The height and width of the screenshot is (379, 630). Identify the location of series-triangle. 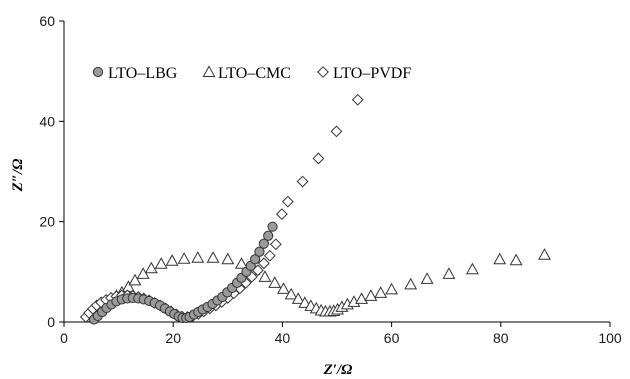
(317, 285).